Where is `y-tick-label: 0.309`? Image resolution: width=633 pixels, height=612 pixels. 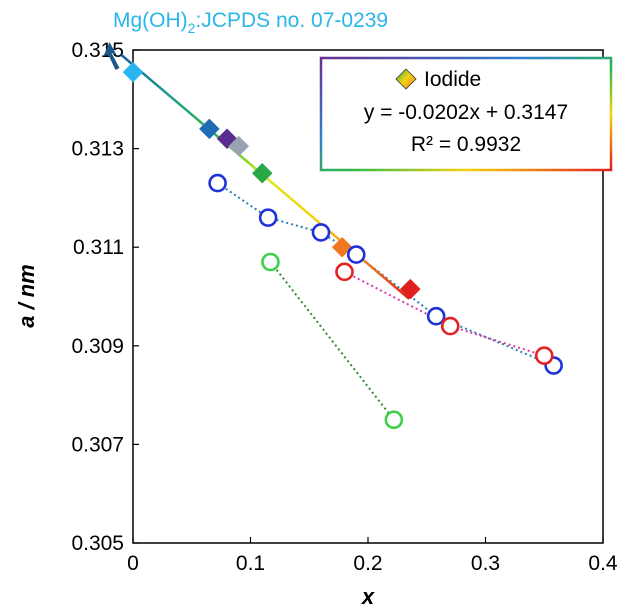
y-tick-label: 0.309 is located at coordinates (97, 346).